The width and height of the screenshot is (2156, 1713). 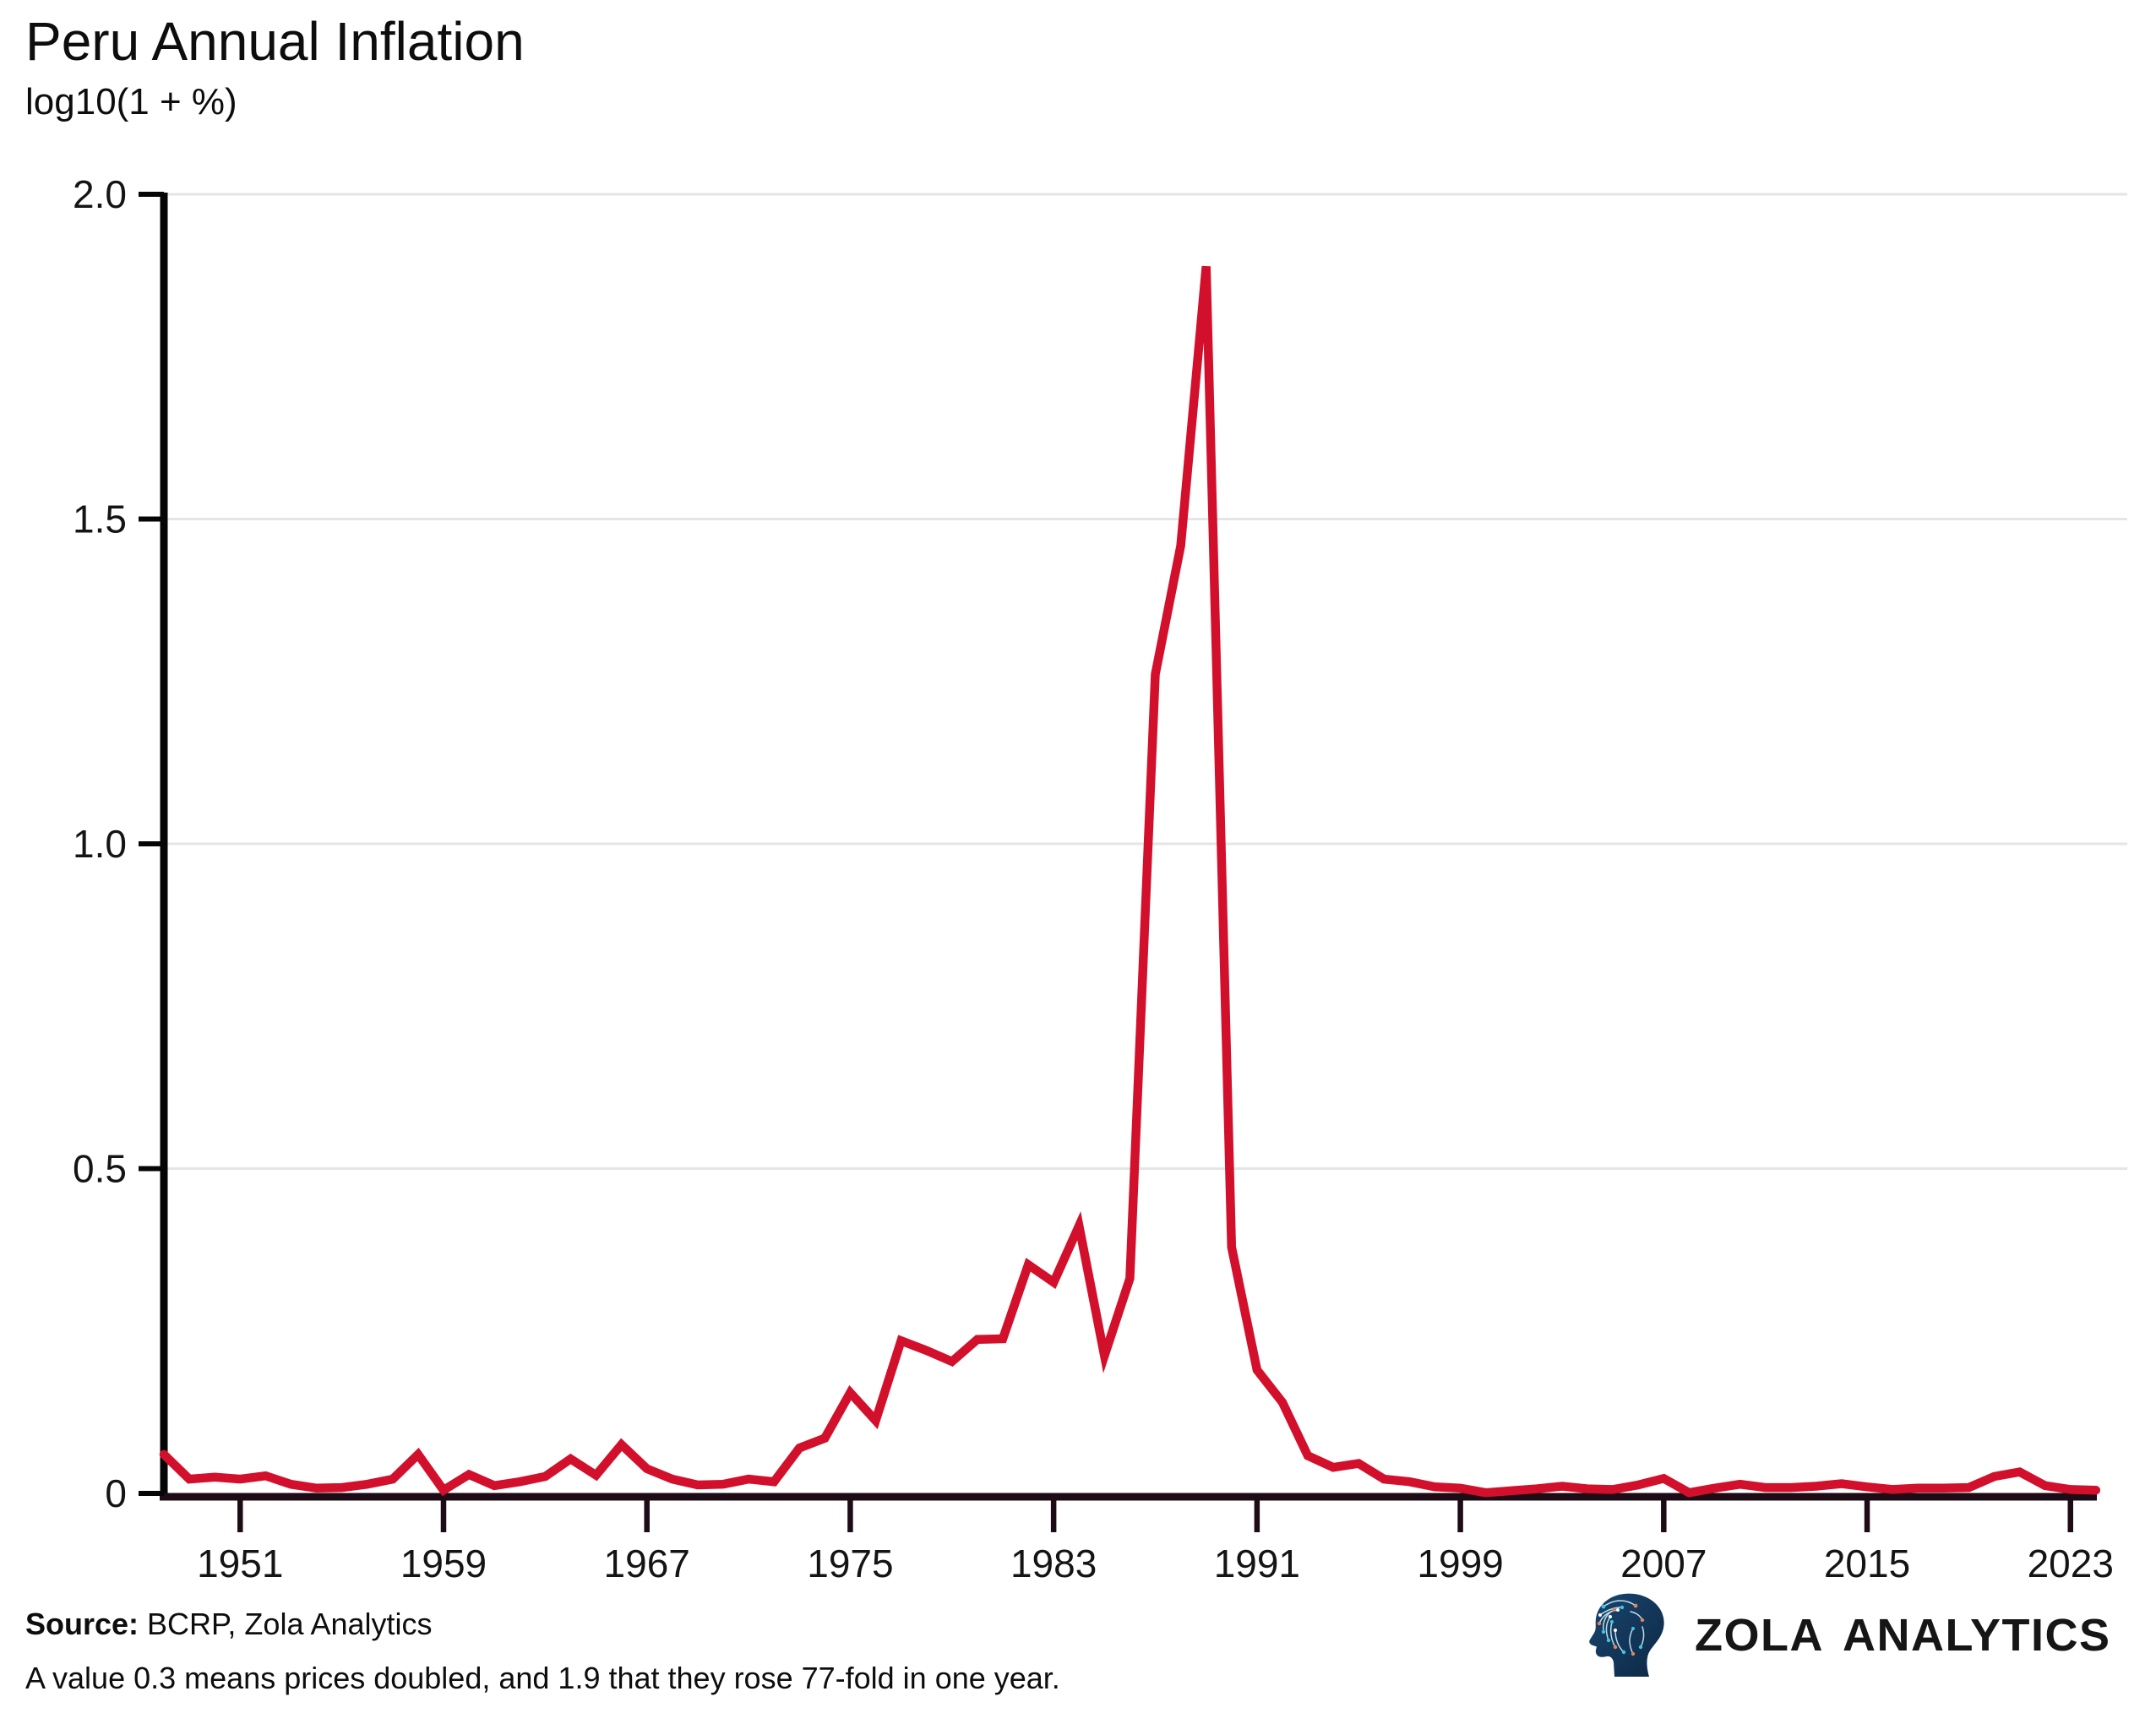 What do you see at coordinates (100, 194) in the screenshot?
I see `y-tick-label: 2.0` at bounding box center [100, 194].